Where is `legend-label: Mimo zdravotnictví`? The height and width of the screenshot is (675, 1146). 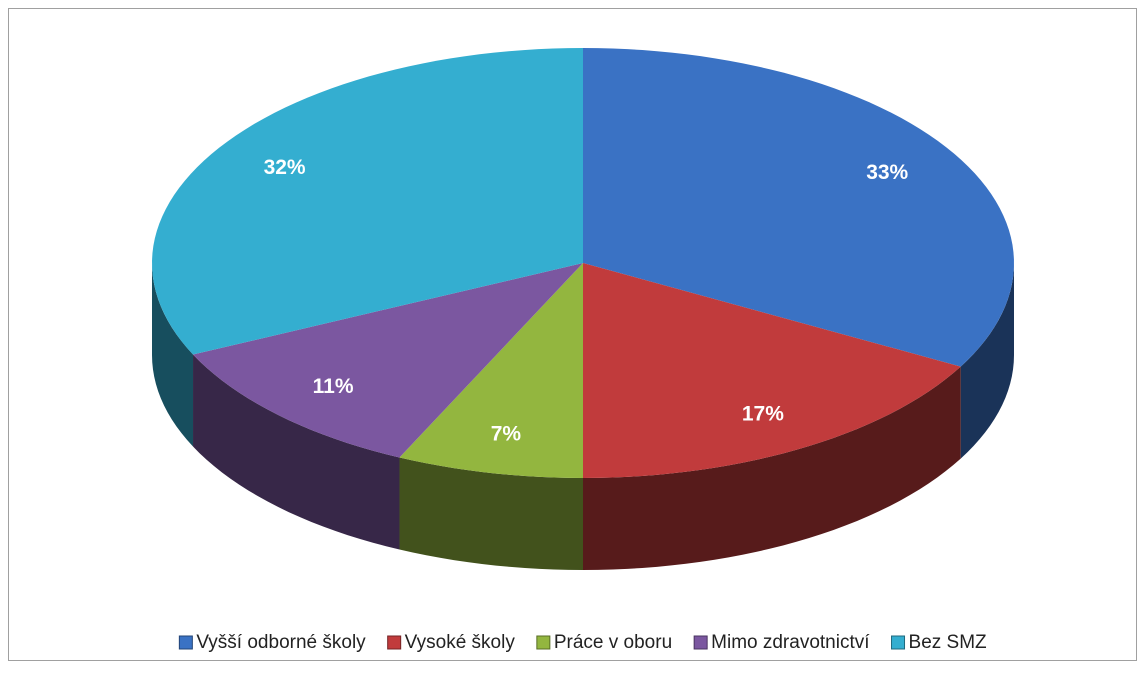
legend-label: Mimo zdravotnictví is located at coordinates (790, 642).